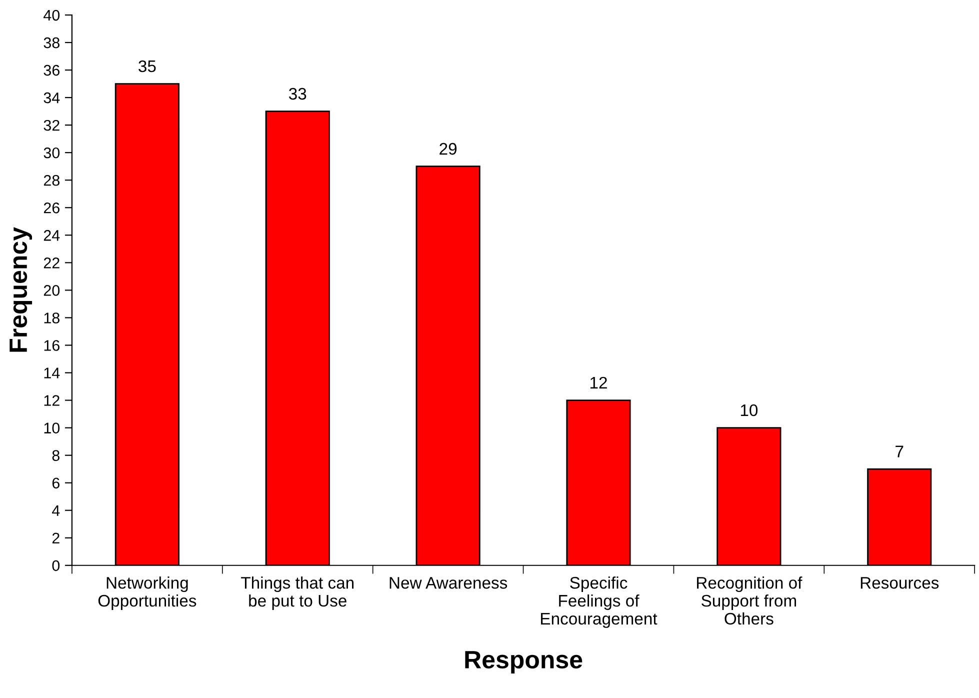  I want to click on y-tick-label: 10, so click(52, 428).